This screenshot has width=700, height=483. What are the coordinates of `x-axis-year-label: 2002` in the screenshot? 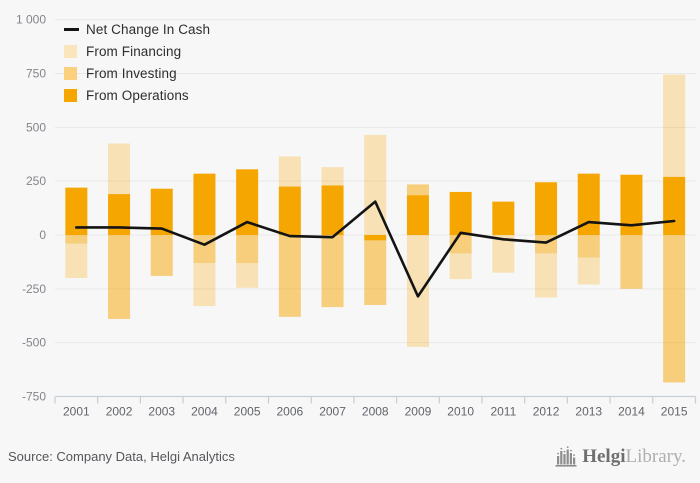 It's located at (119, 411).